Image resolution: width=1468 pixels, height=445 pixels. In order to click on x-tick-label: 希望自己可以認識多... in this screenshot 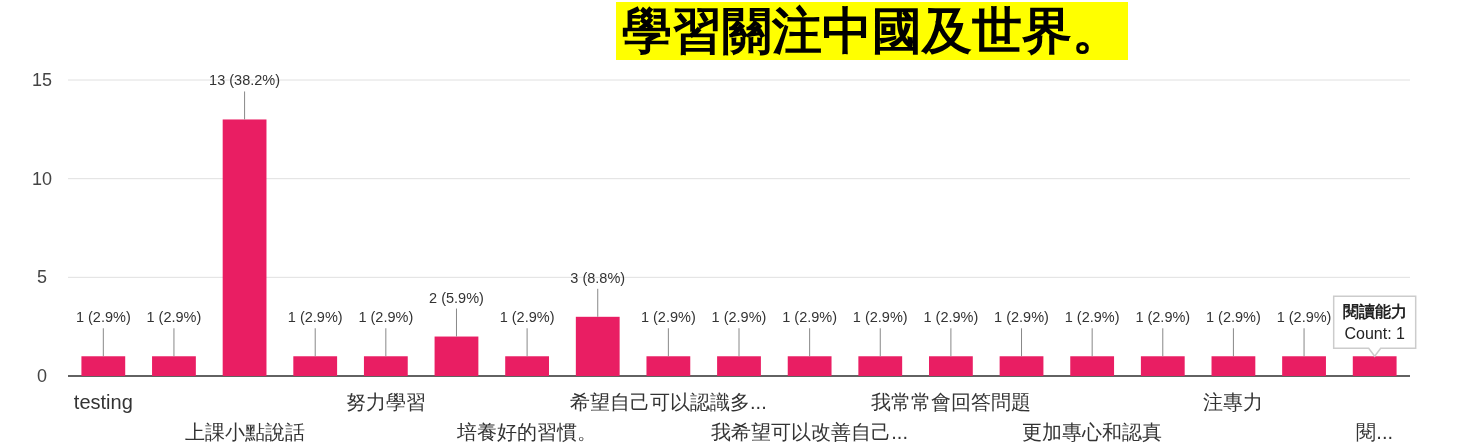, I will do `click(668, 402)`.